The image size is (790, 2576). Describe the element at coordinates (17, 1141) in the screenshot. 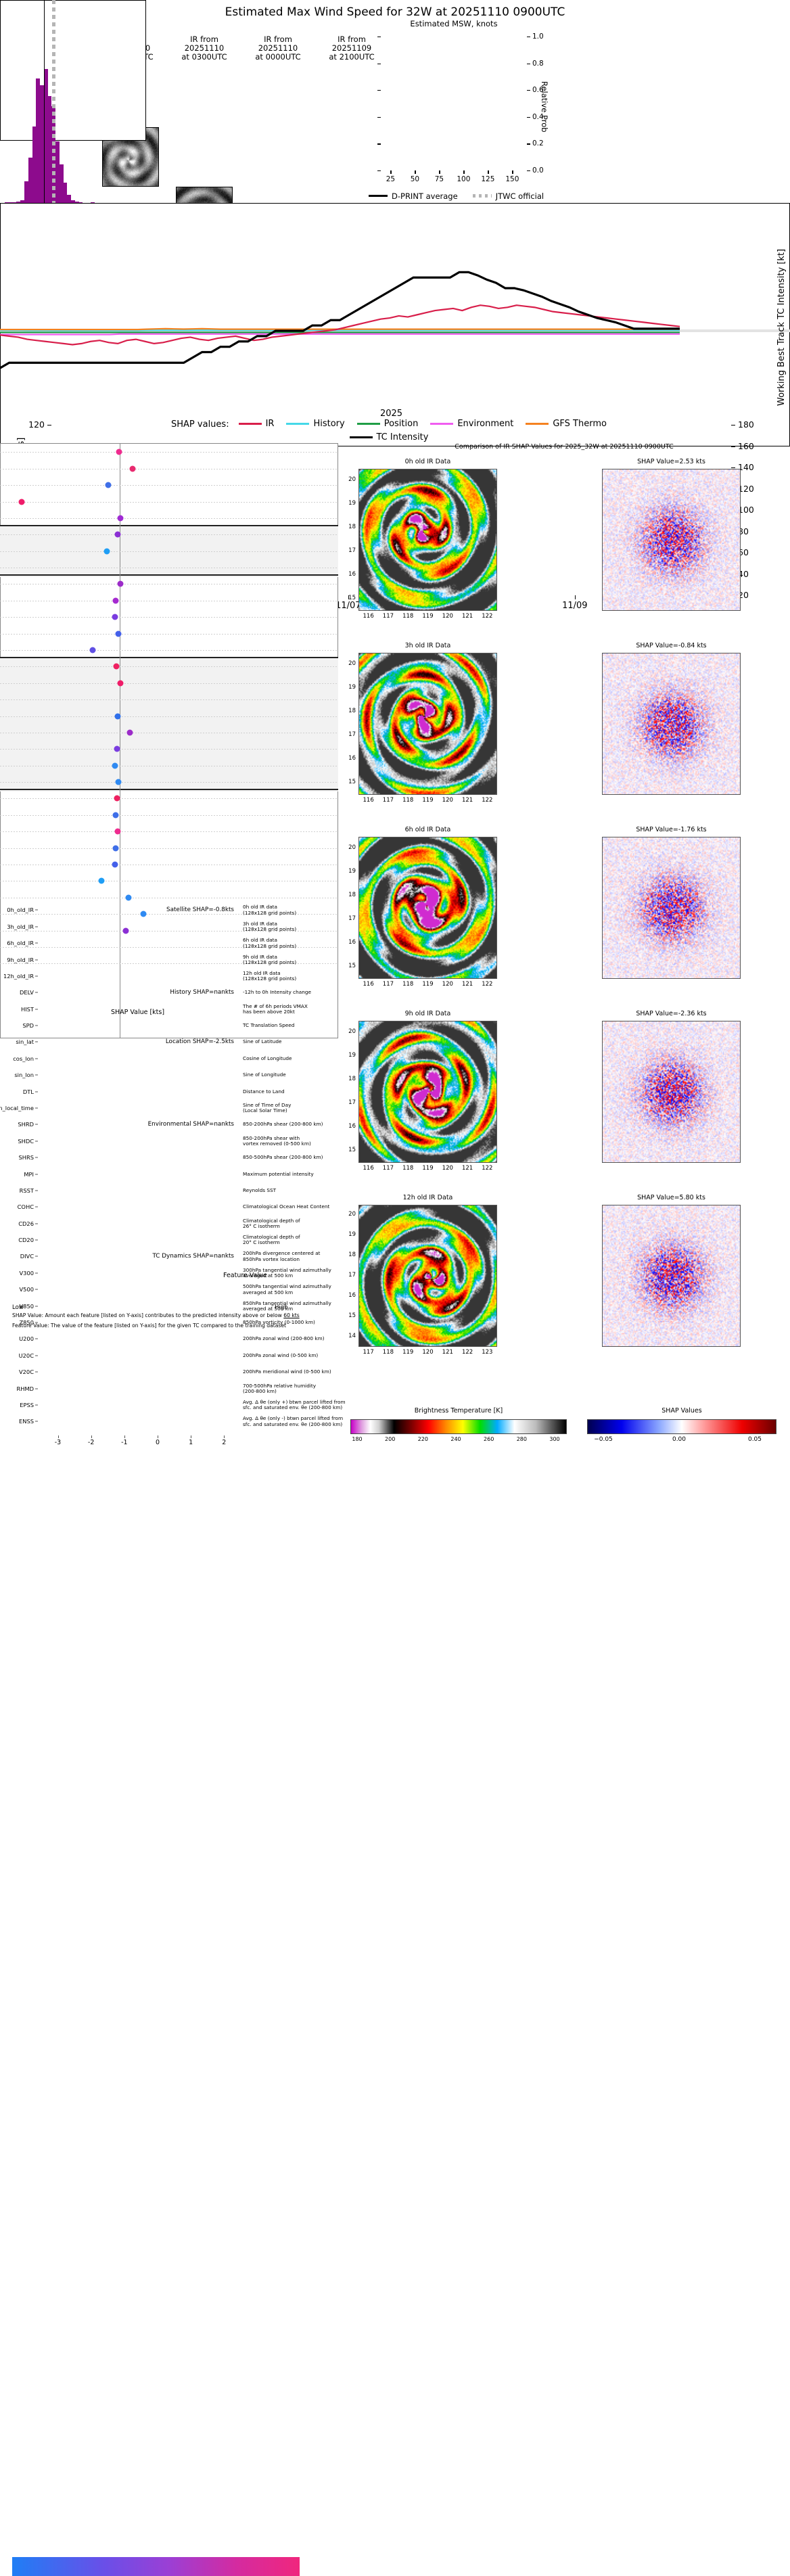

I see `shap-feature-label: SHDC` at that location.